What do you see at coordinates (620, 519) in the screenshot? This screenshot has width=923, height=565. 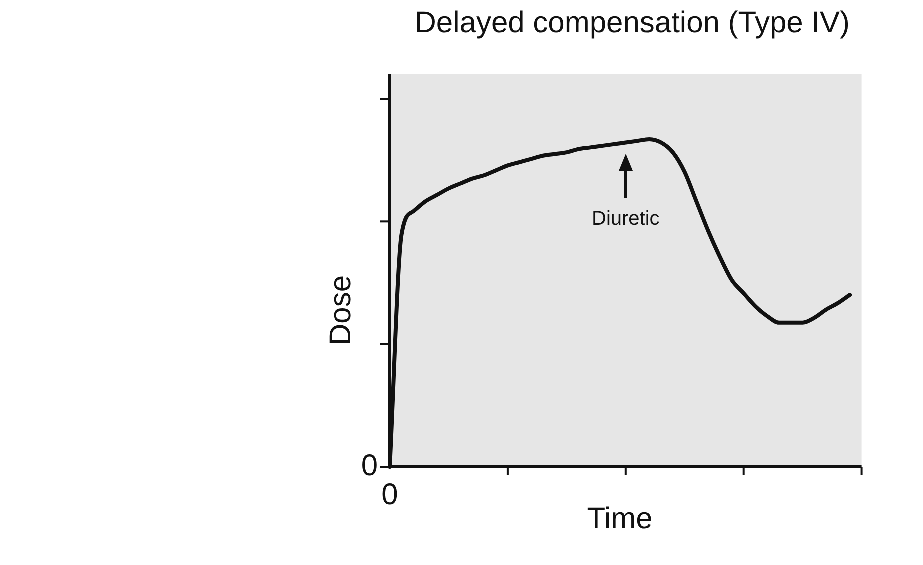 I see `x-axis-title: Time` at bounding box center [620, 519].